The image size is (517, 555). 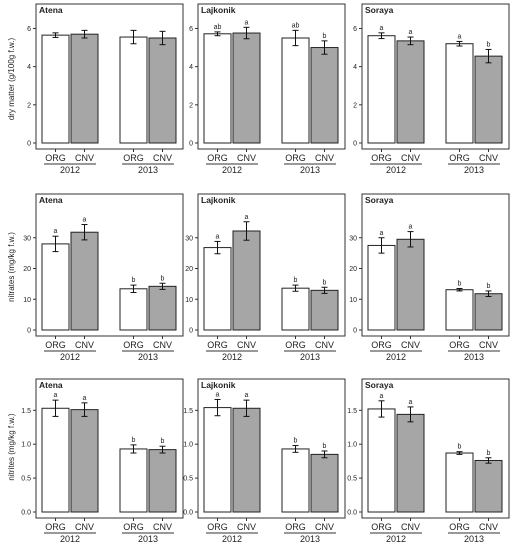 I want to click on panel-title: Lajkonik, so click(x=218, y=10).